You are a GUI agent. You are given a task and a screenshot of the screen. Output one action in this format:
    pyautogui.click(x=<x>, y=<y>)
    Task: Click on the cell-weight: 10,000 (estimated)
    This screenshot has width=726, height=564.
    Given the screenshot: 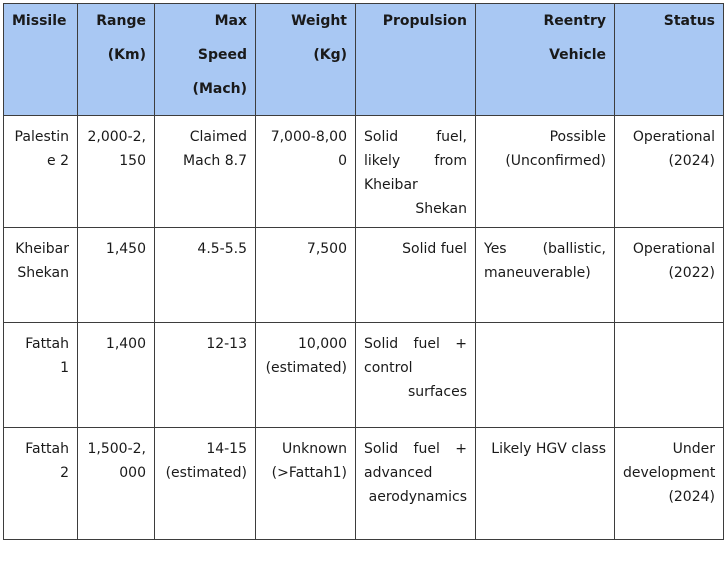 What is the action you would take?
    pyautogui.click(x=305, y=375)
    